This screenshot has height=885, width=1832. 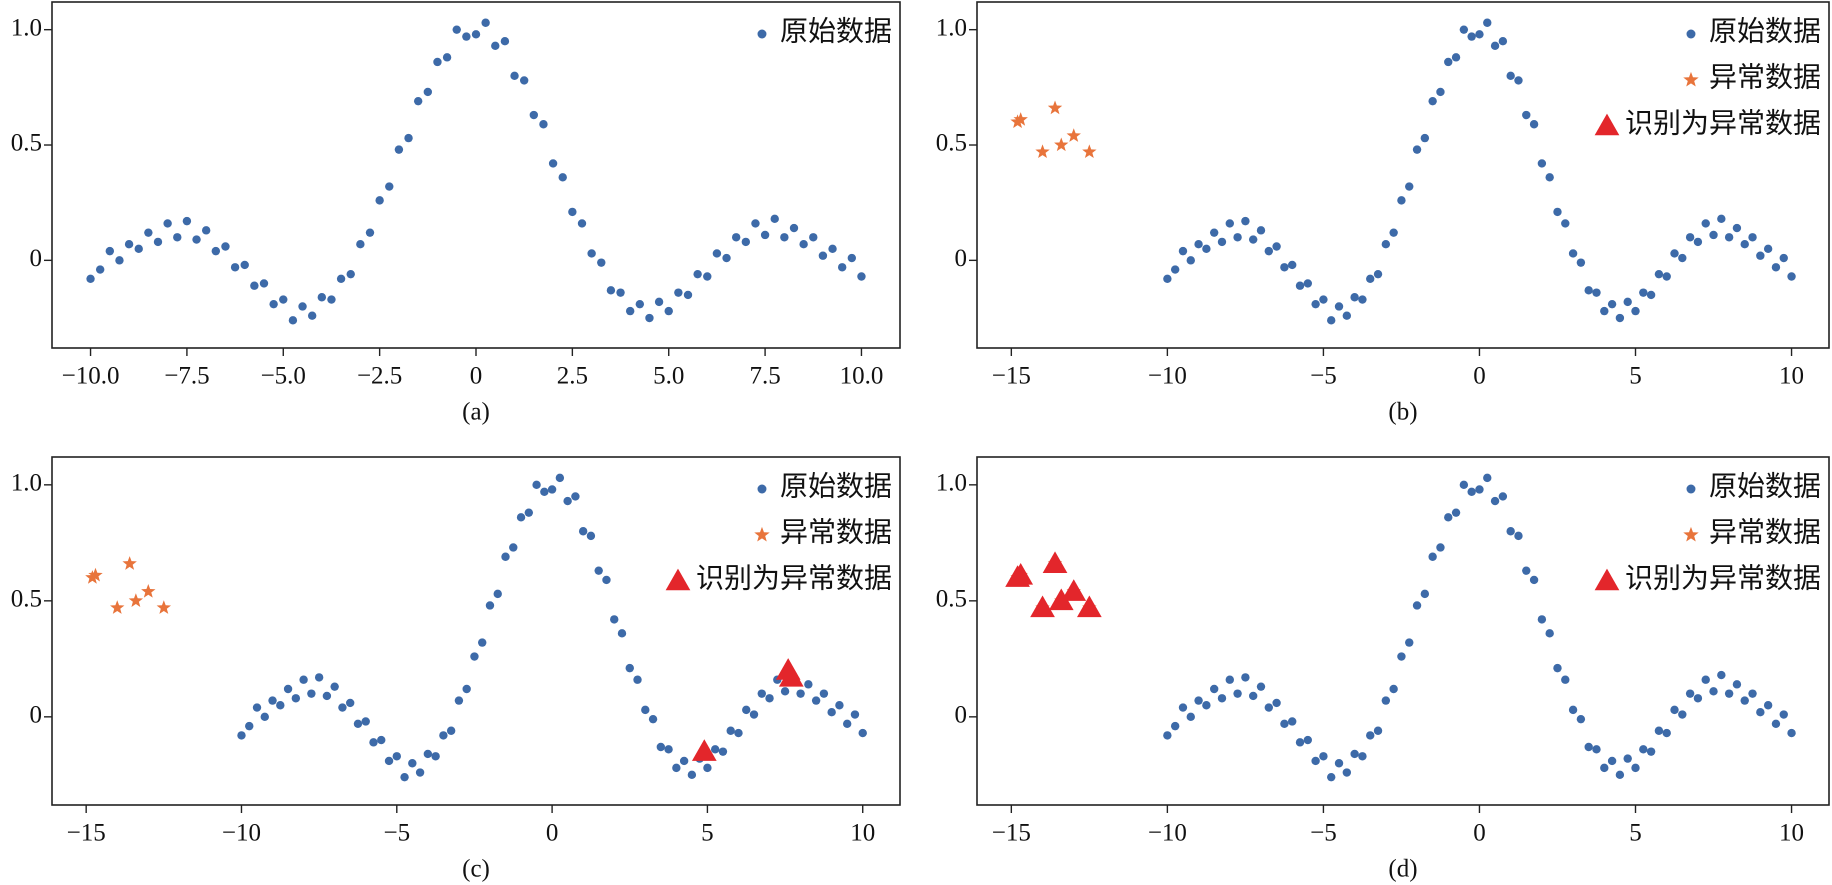 I want to click on x-tick-label: −15, so click(x=1011, y=833).